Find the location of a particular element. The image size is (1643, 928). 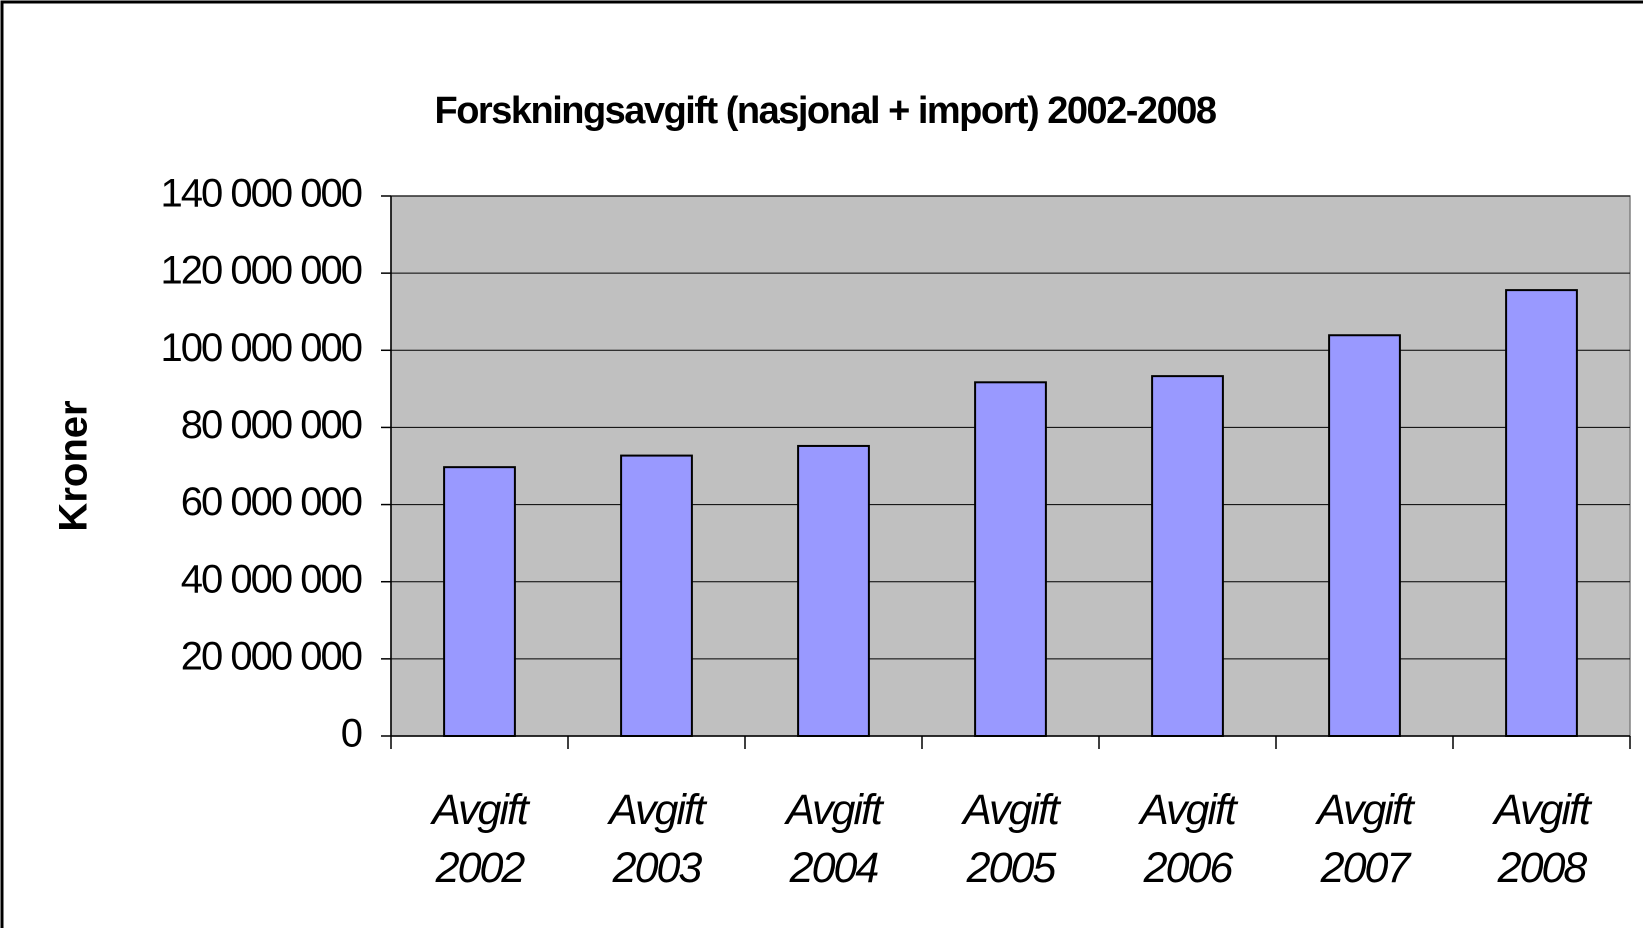

x-tick-label: Avgift 2007 is located at coordinates (1365, 839).